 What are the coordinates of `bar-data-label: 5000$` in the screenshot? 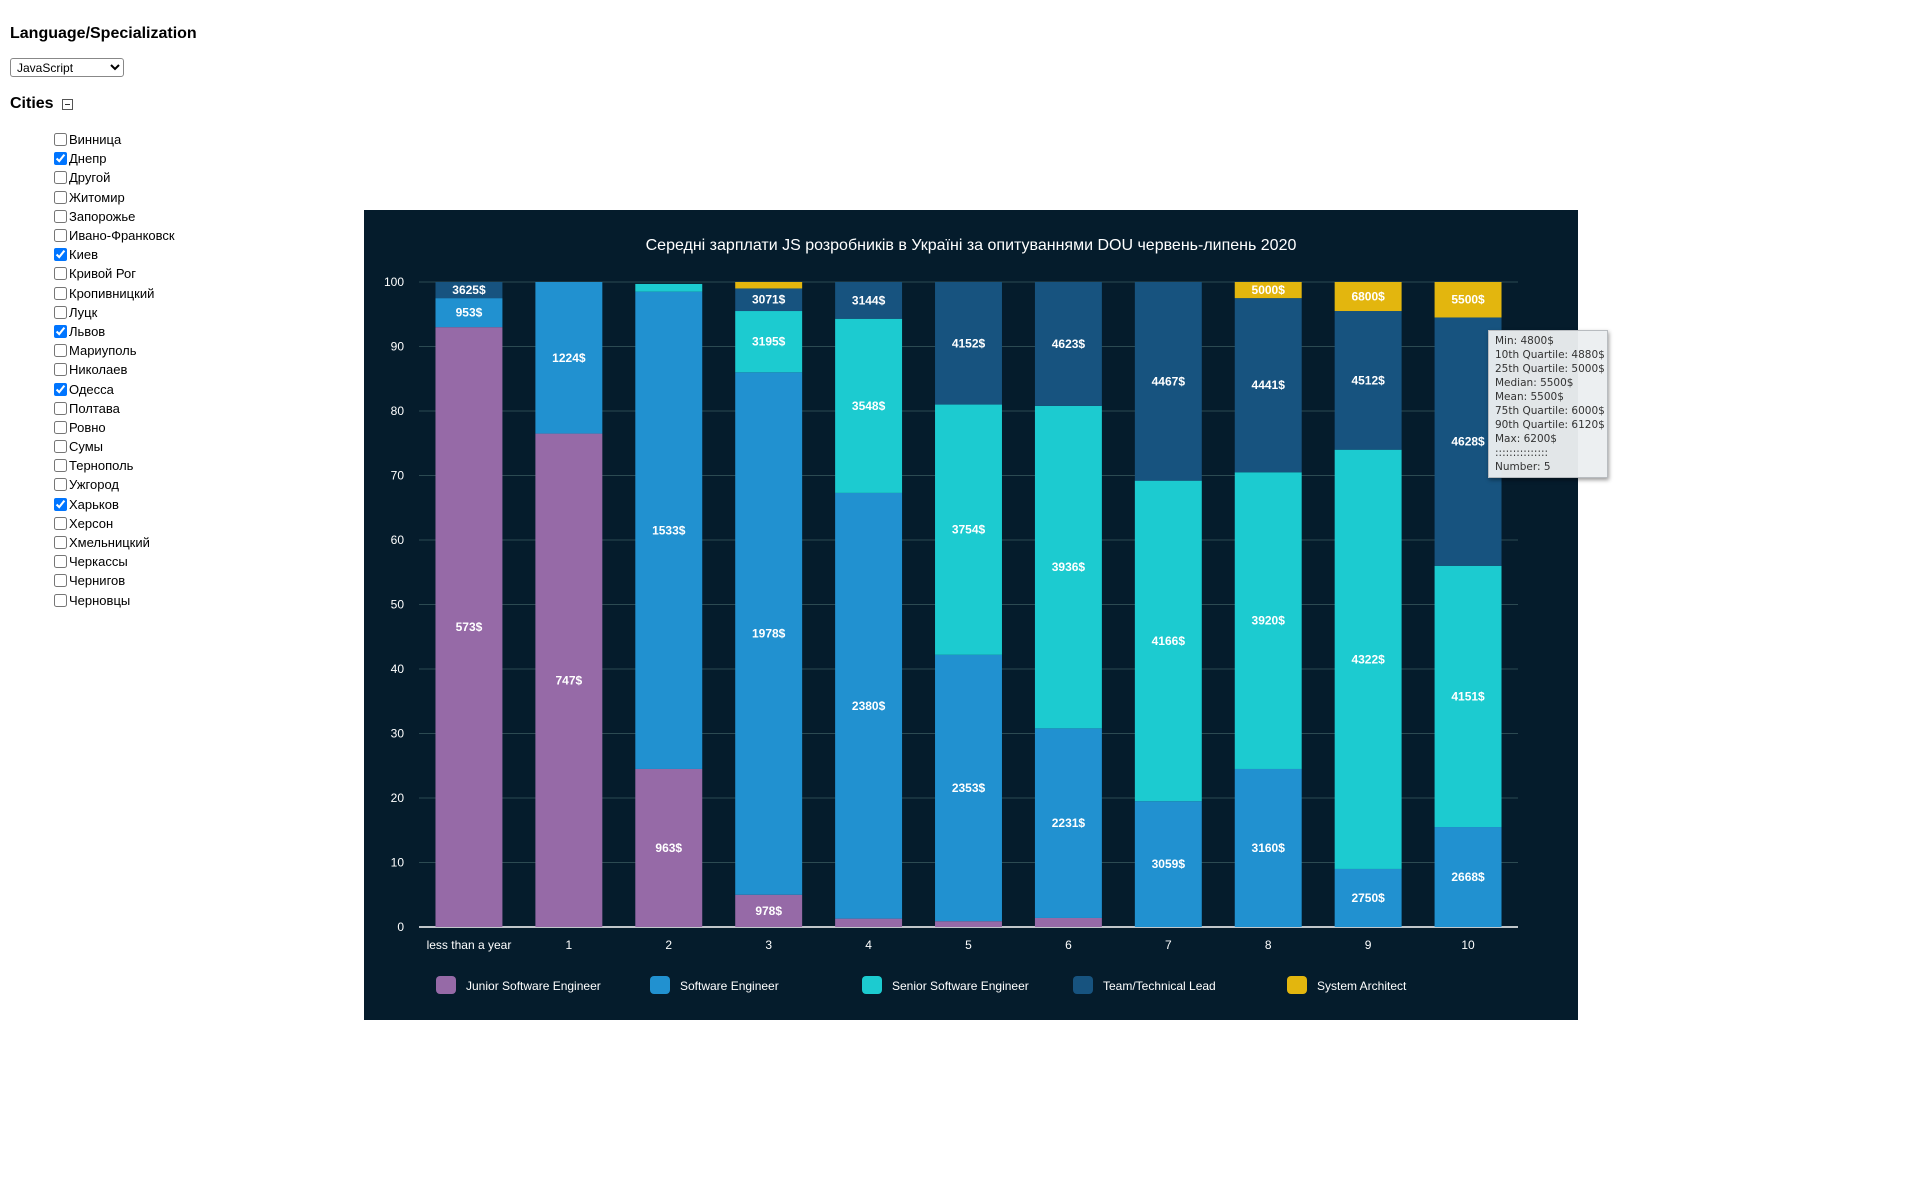 It's located at (1269, 290).